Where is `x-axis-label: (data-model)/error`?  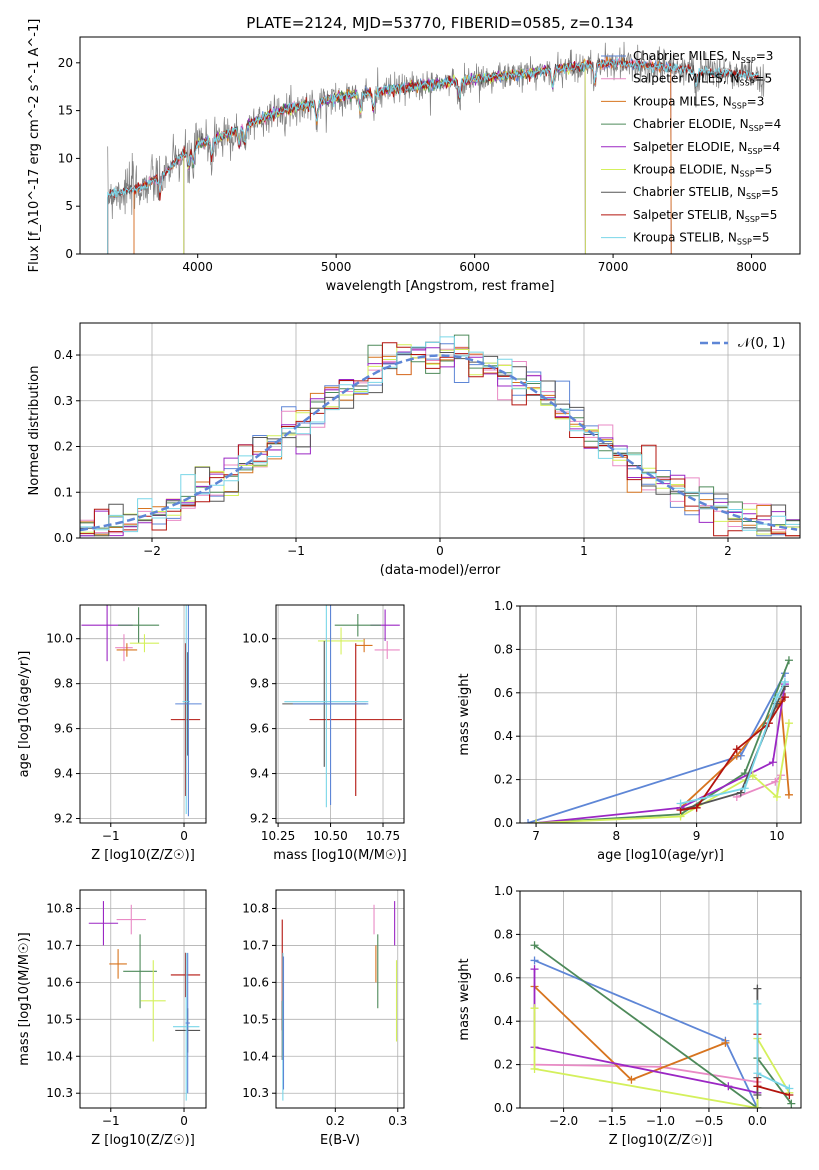
x-axis-label: (data-model)/error is located at coordinates (440, 570).